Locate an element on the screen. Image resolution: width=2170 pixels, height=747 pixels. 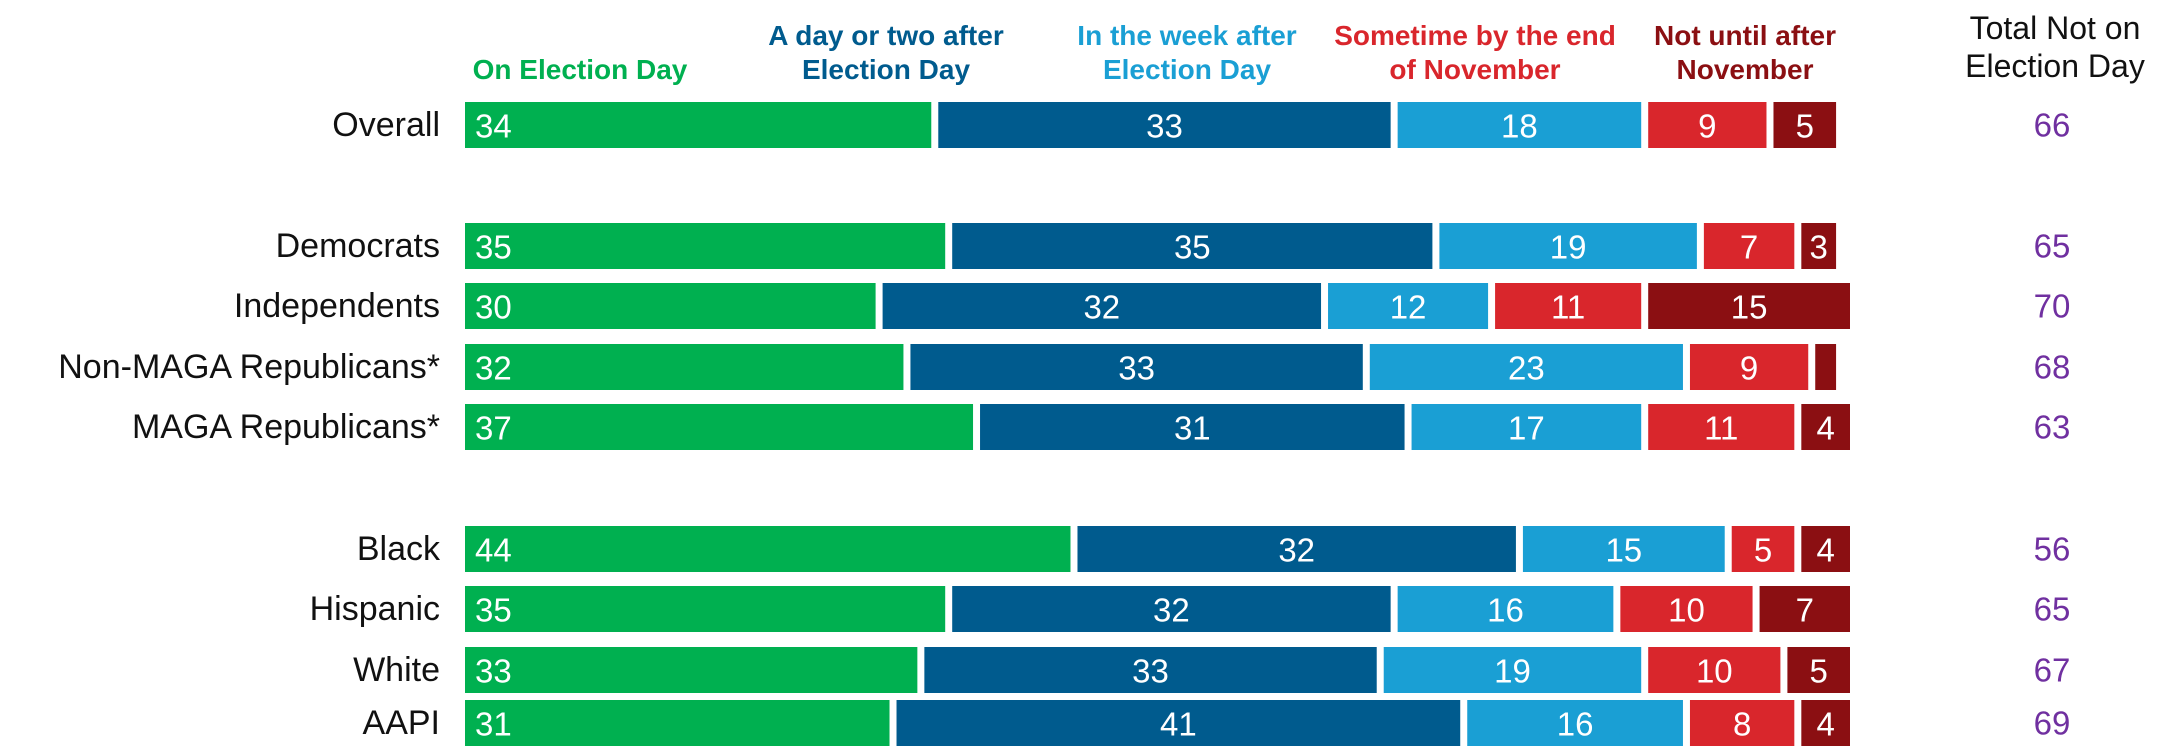
category-label: Independents is located at coordinates (337, 306).